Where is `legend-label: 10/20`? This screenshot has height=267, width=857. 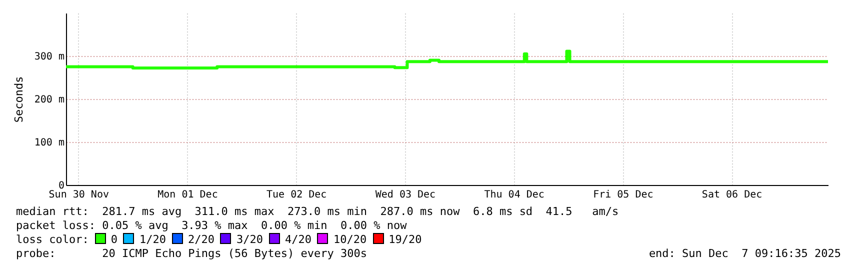 legend-label: 10/20 is located at coordinates (350, 239).